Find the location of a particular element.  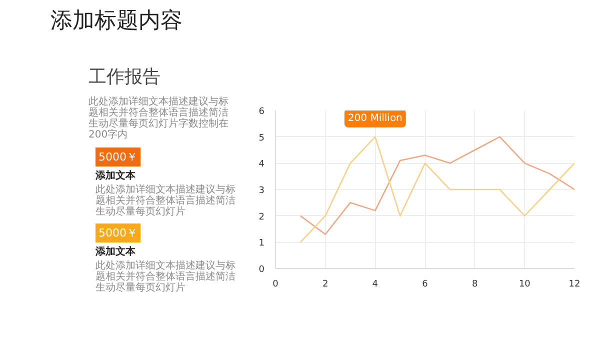

y-tick-label: 6 is located at coordinates (261, 112).